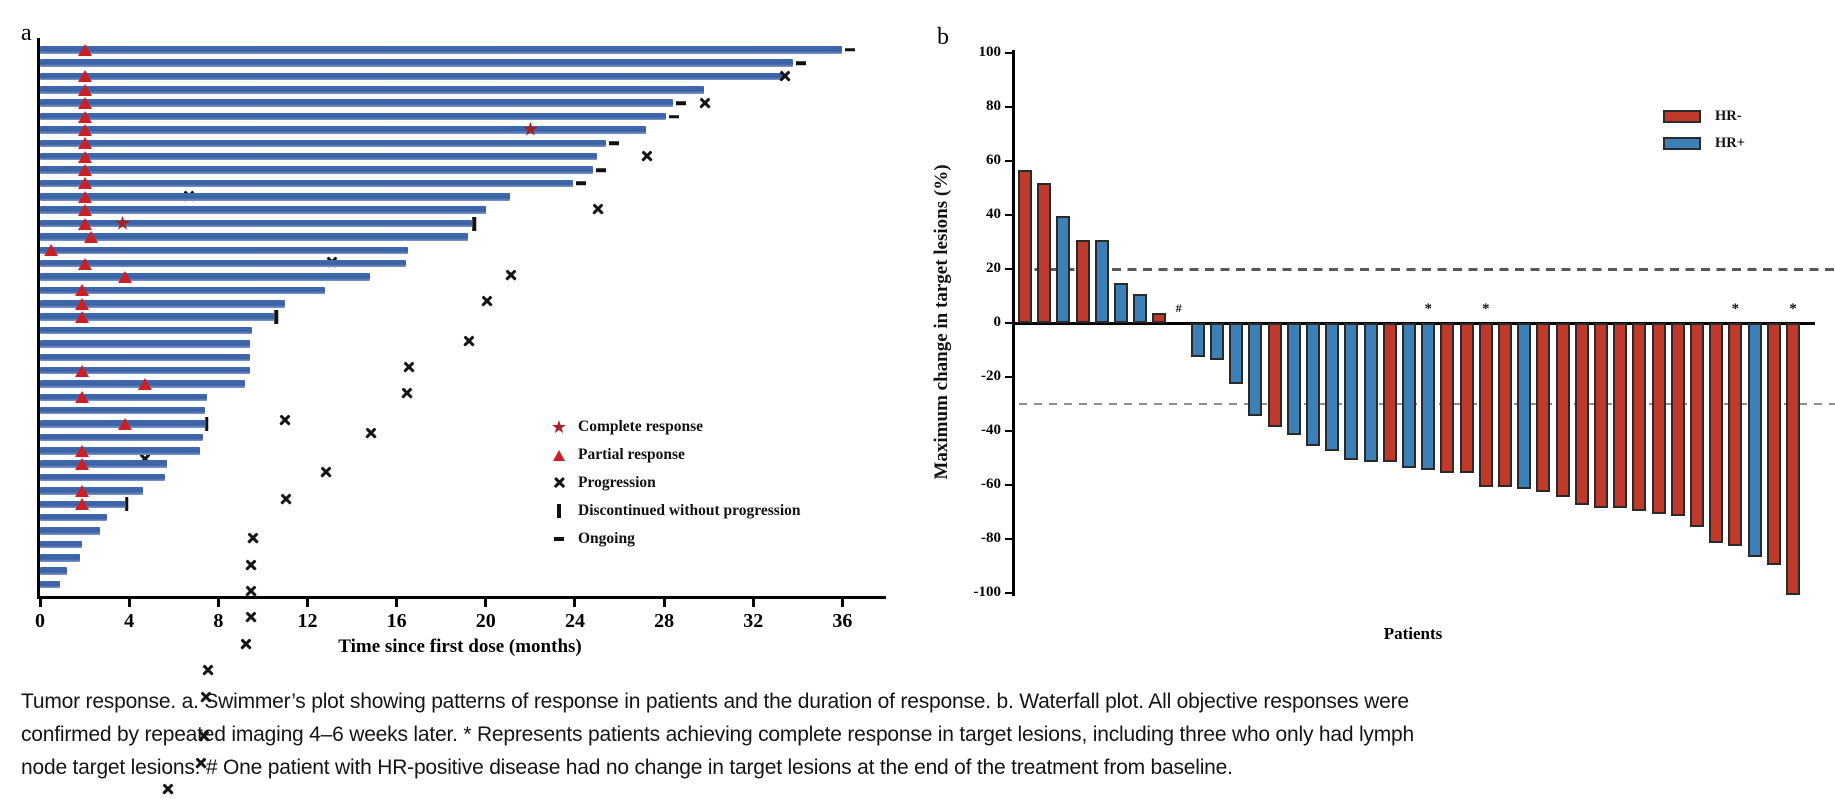 The image size is (1835, 803). I want to click on swimmer-x-tick-label: 16, so click(396, 621).